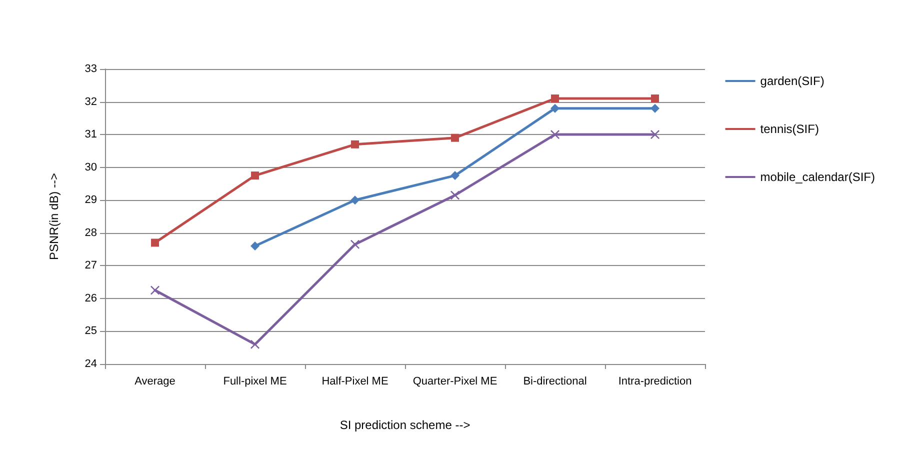 This screenshot has height=457, width=900. Describe the element at coordinates (90, 134) in the screenshot. I see `y-tick-label: 31` at that location.